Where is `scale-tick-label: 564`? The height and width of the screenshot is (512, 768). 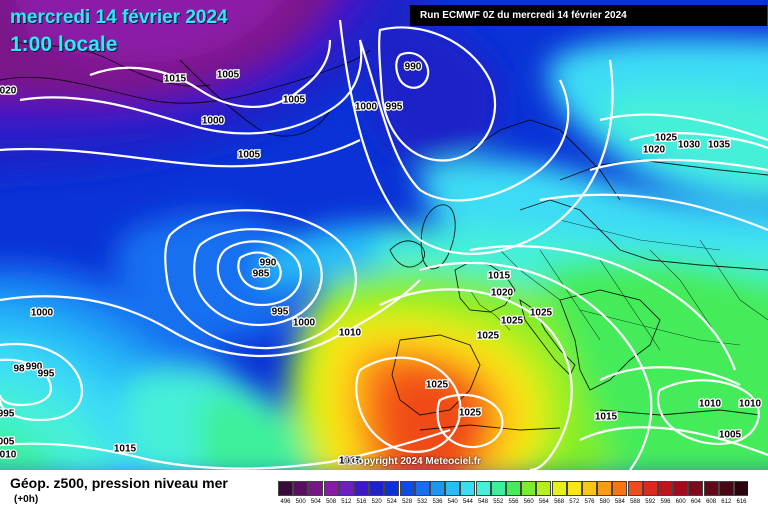 scale-tick-label: 564 is located at coordinates (543, 502).